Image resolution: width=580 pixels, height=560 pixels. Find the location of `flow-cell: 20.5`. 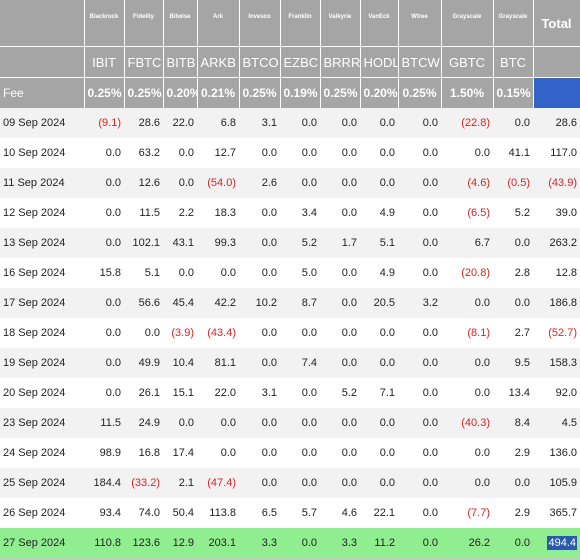

flow-cell: 20.5 is located at coordinates (379, 303).